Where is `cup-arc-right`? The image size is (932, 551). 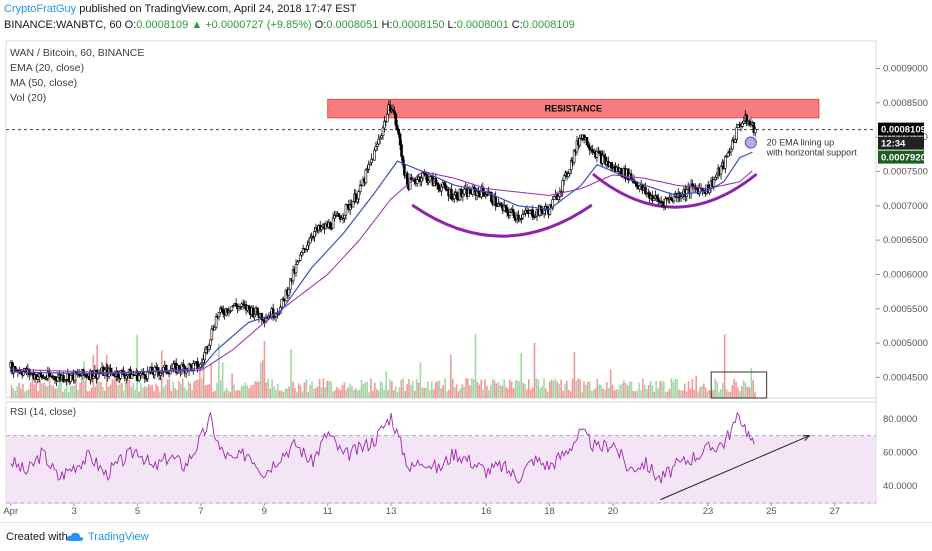 cup-arc-right is located at coordinates (675, 191).